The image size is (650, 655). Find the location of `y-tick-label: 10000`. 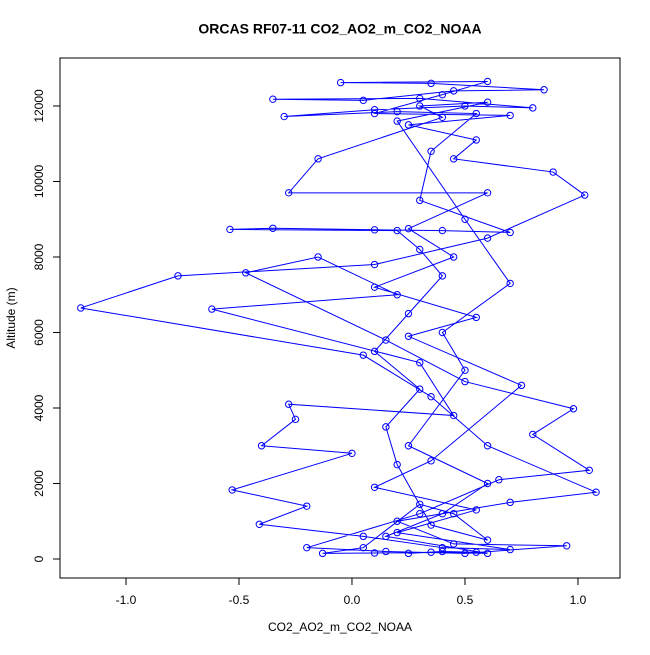

y-tick-label: 10000 is located at coordinates (39, 181).